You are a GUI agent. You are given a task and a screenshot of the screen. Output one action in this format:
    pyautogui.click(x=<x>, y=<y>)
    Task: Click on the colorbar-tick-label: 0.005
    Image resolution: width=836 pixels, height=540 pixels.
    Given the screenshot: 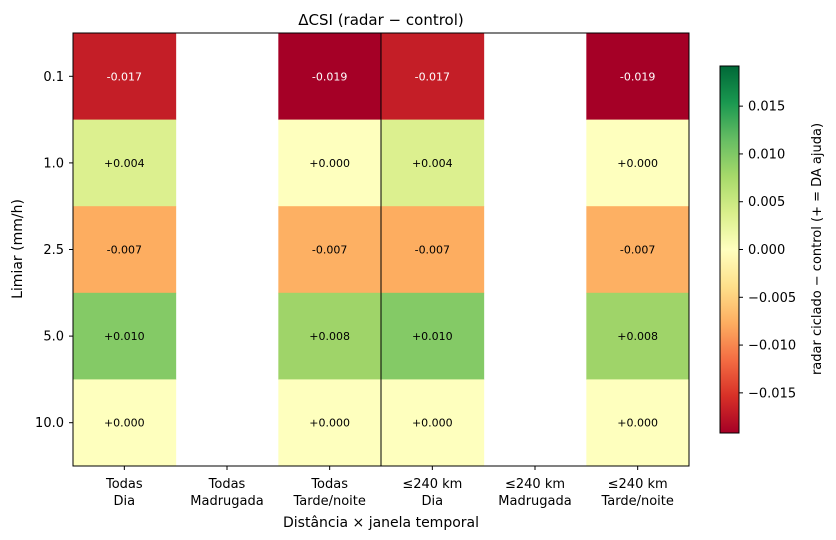 What is the action you would take?
    pyautogui.click(x=766, y=202)
    